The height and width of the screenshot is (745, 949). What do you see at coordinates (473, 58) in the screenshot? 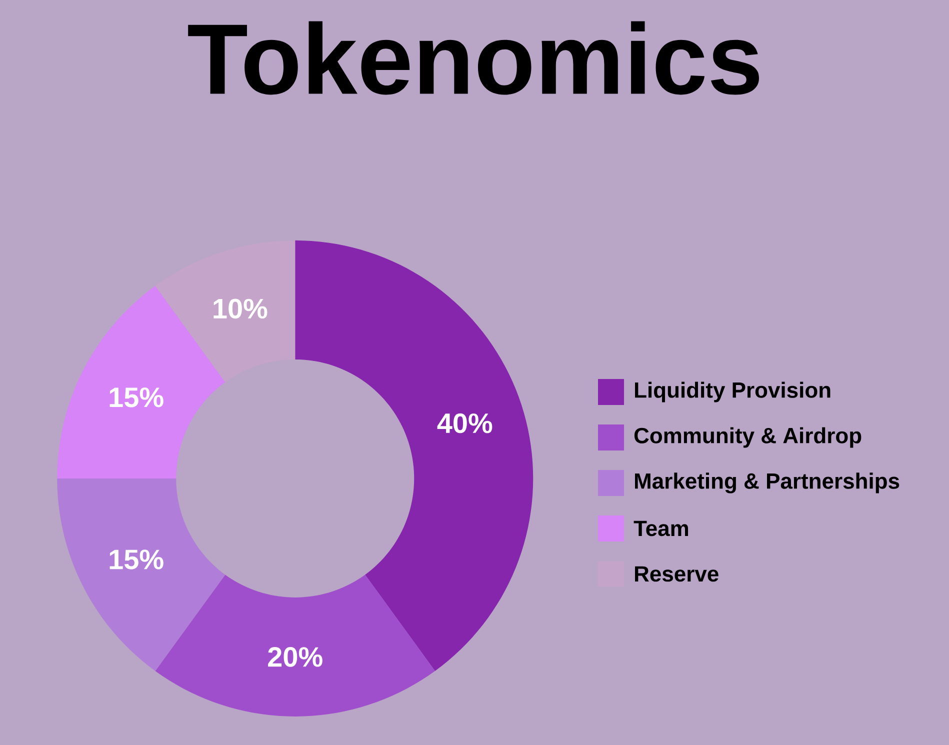
I see `chart-title: Tokenomics` at bounding box center [473, 58].